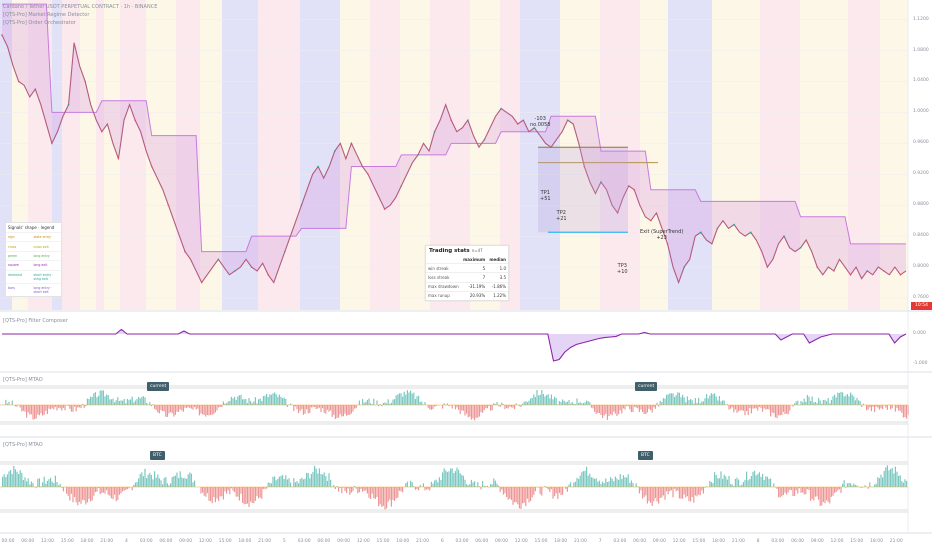 Image resolution: width=932 pixels, height=550 pixels. Describe the element at coordinates (454, 345) in the screenshot. I see `filter-line` at that location.